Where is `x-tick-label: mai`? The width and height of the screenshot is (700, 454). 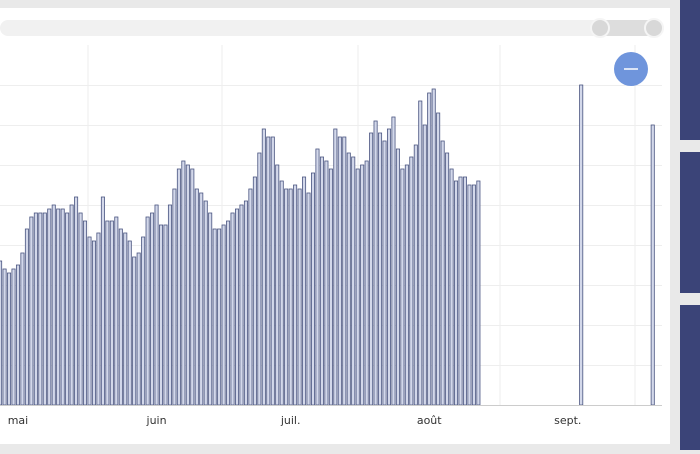 x-tick-label: mai is located at coordinates (18, 420).